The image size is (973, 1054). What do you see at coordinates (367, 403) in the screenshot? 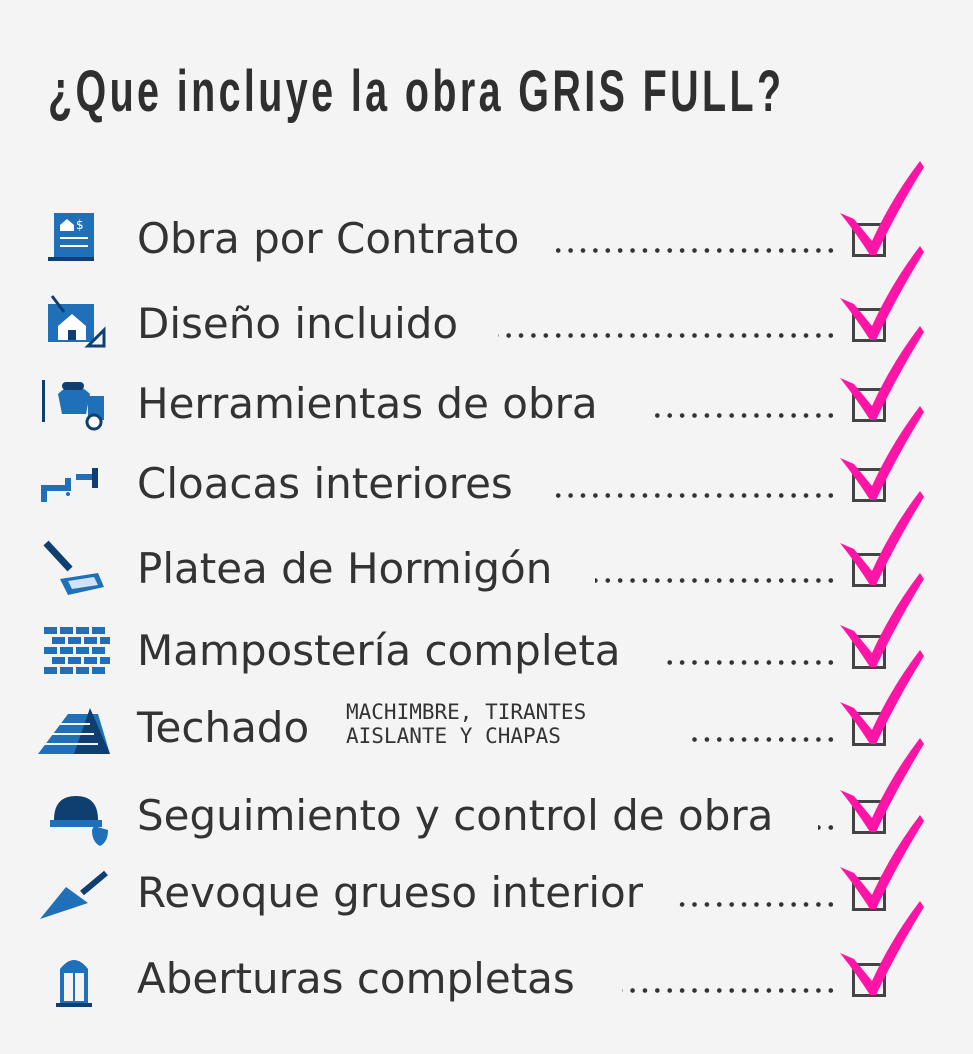
I see `item-label: Herramientas de obra` at bounding box center [367, 403].